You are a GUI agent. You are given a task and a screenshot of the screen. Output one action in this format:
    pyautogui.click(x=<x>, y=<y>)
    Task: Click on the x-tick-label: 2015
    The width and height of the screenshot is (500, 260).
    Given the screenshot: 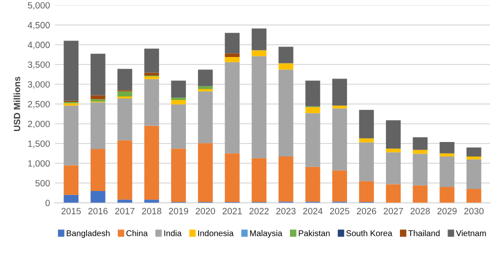 What is the action you would take?
    pyautogui.click(x=71, y=211)
    